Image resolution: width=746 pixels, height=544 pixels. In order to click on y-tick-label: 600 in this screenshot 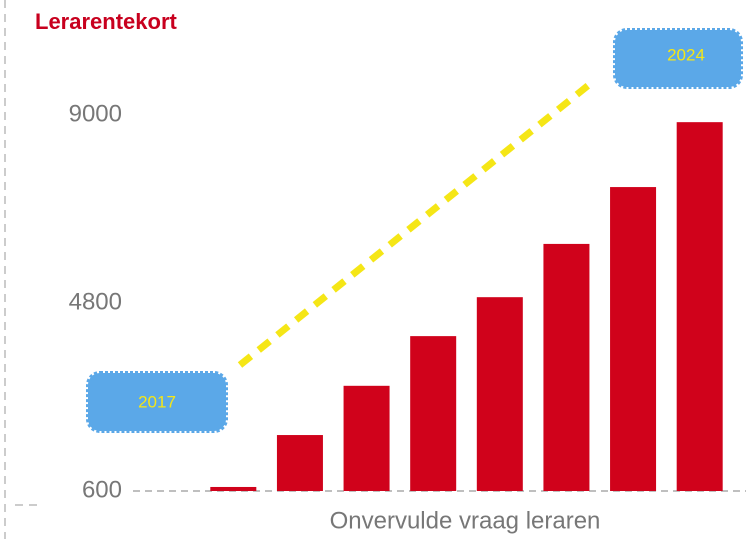, I will do `click(102, 489)`.